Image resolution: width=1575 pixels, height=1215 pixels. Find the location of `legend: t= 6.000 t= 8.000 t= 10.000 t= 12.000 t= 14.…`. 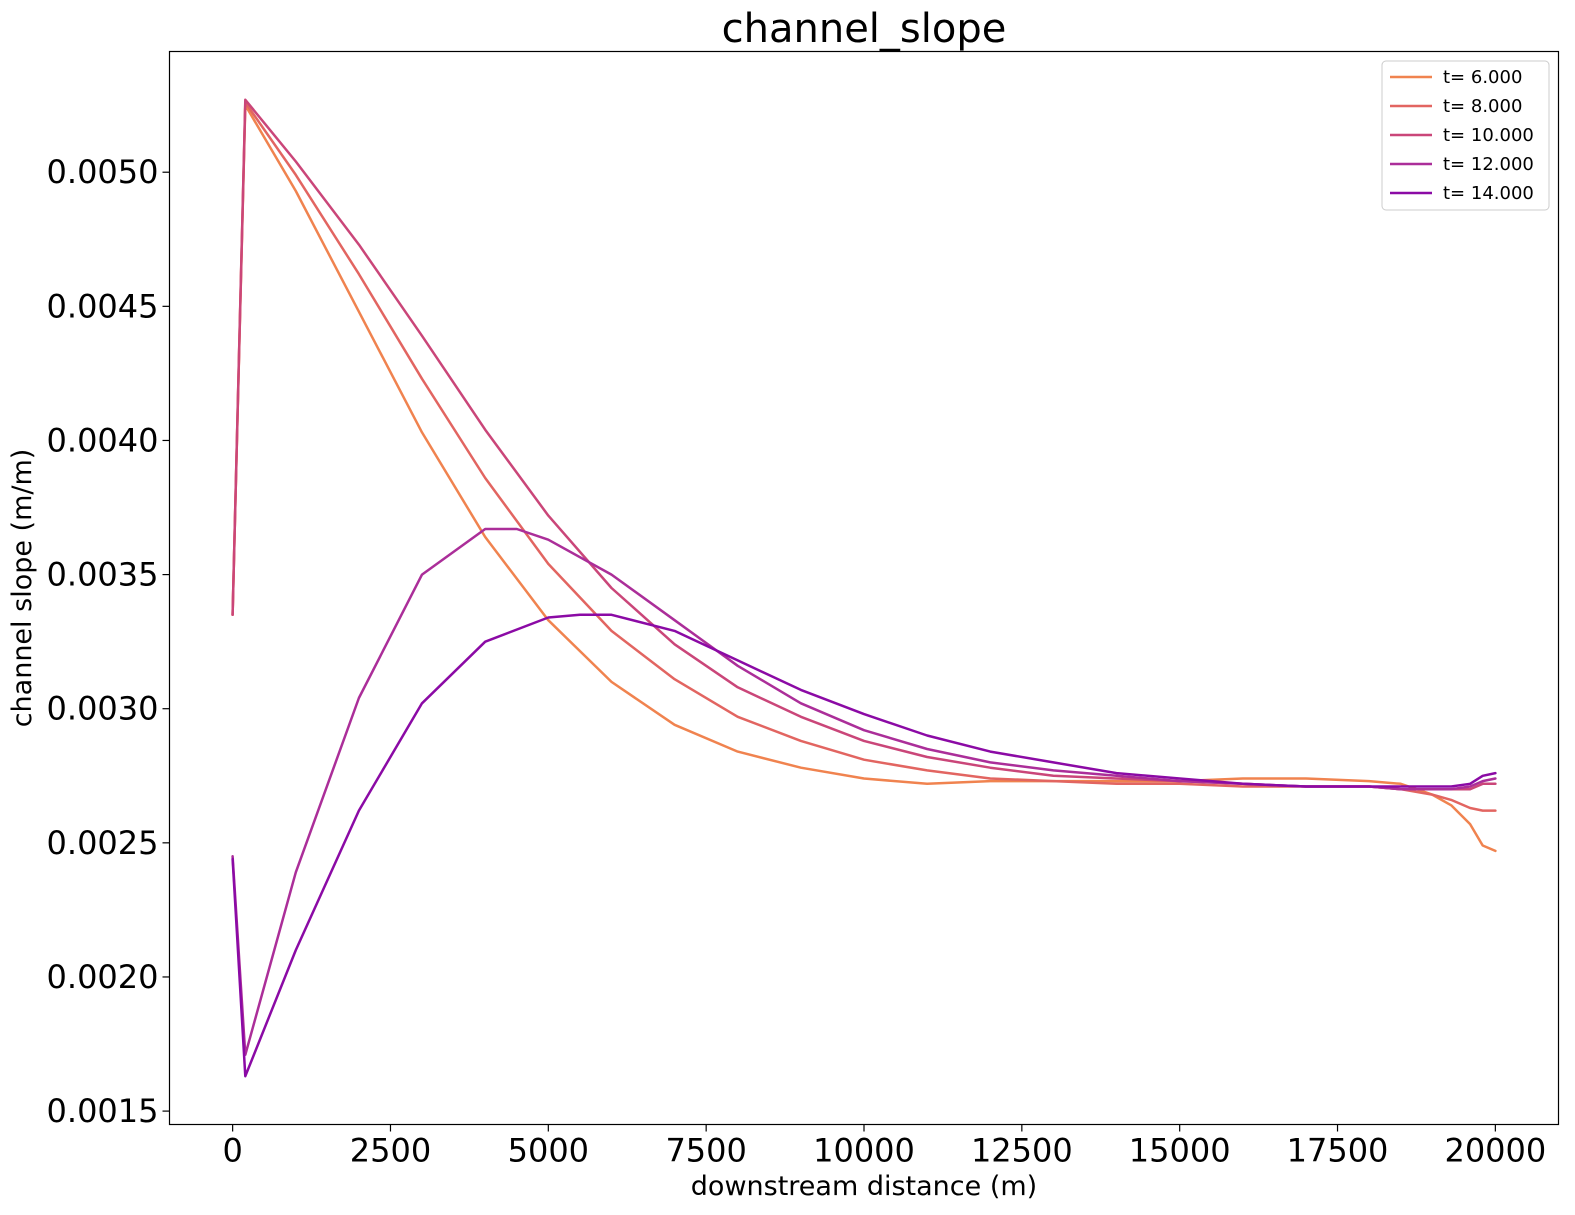

legend: t= 6.000 t= 8.000 t= 10.000 t= 12.000 t= 14.… is located at coordinates (1465, 135).